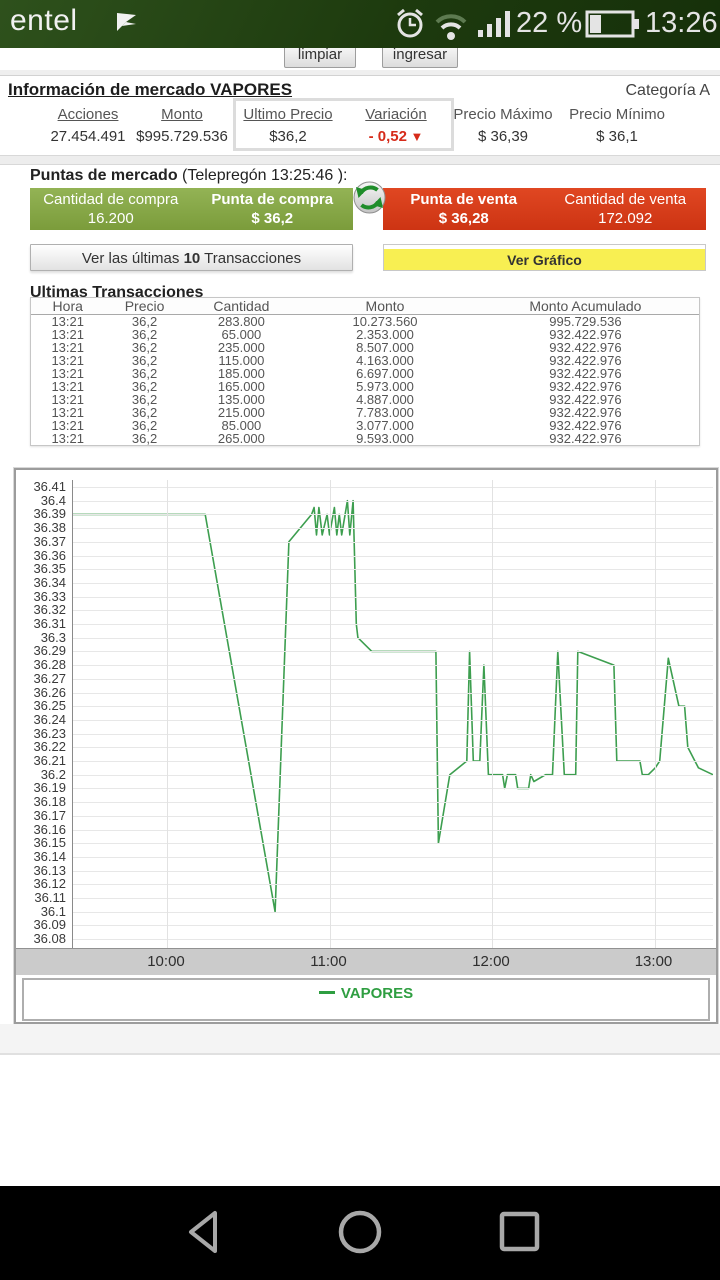 The image size is (720, 1280). What do you see at coordinates (53, 911) in the screenshot?
I see `y-tick-label: 36.1` at bounding box center [53, 911].